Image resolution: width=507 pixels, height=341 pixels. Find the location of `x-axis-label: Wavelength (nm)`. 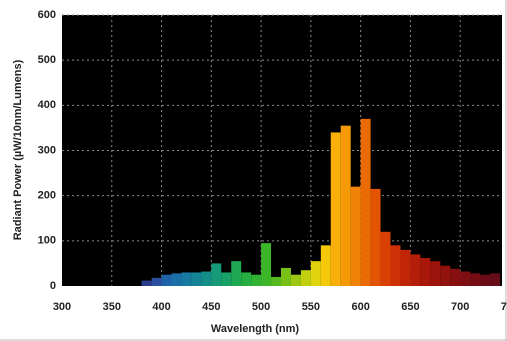

x-axis-label: Wavelength (nm) is located at coordinates (255, 329).